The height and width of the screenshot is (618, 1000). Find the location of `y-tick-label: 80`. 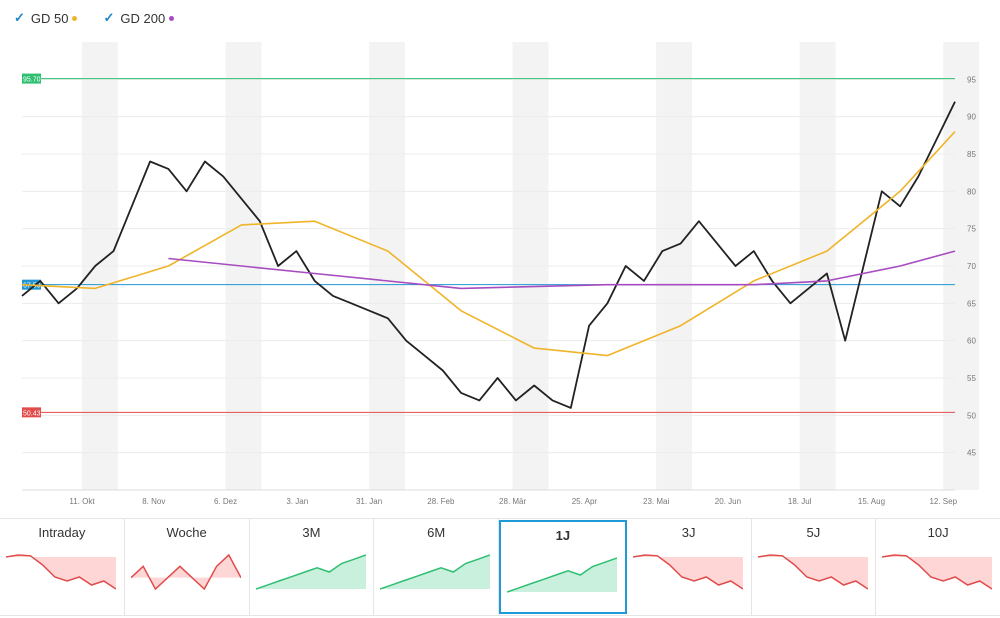

y-tick-label: 80 is located at coordinates (971, 191).